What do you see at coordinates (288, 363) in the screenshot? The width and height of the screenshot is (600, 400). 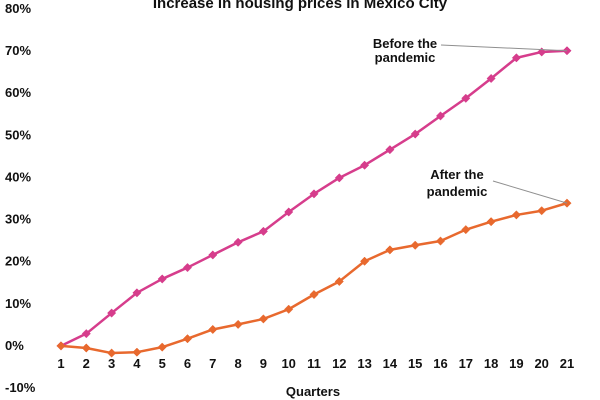 I see `x-tick-label: 10` at bounding box center [288, 363].